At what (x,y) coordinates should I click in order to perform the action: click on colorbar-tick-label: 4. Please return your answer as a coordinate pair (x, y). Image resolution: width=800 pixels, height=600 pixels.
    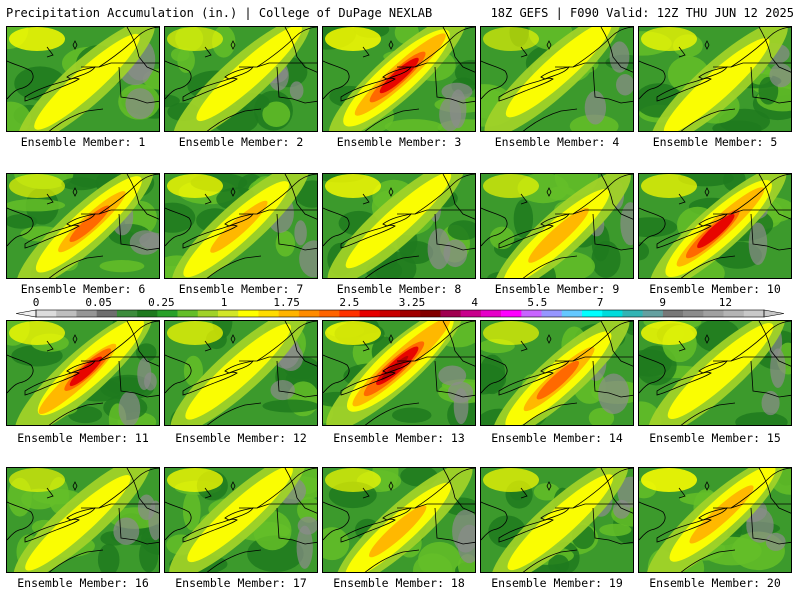
    Looking at the image, I should click on (474, 302).